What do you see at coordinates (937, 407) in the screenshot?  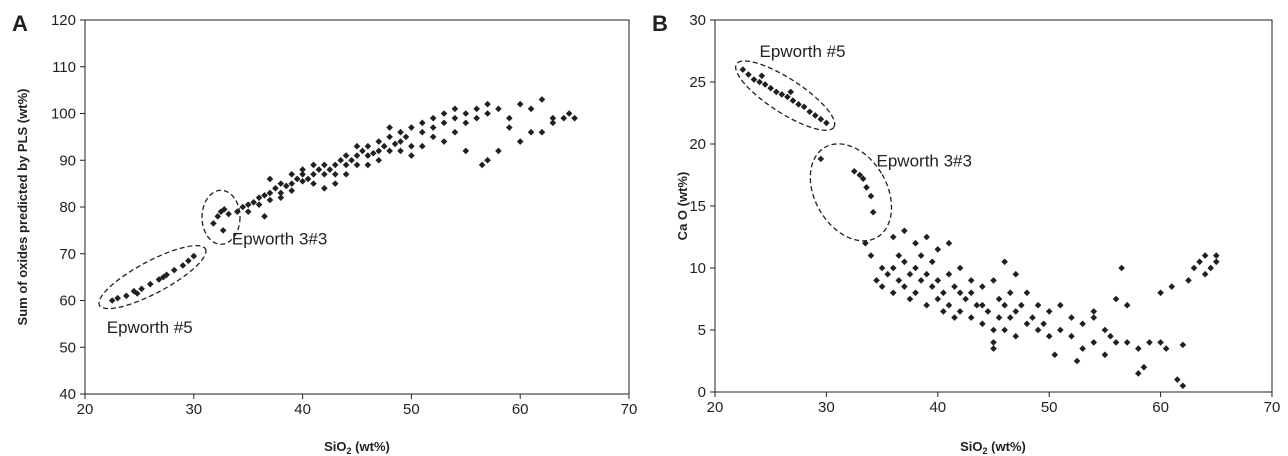 I see `x-tick-label: 40` at bounding box center [937, 407].